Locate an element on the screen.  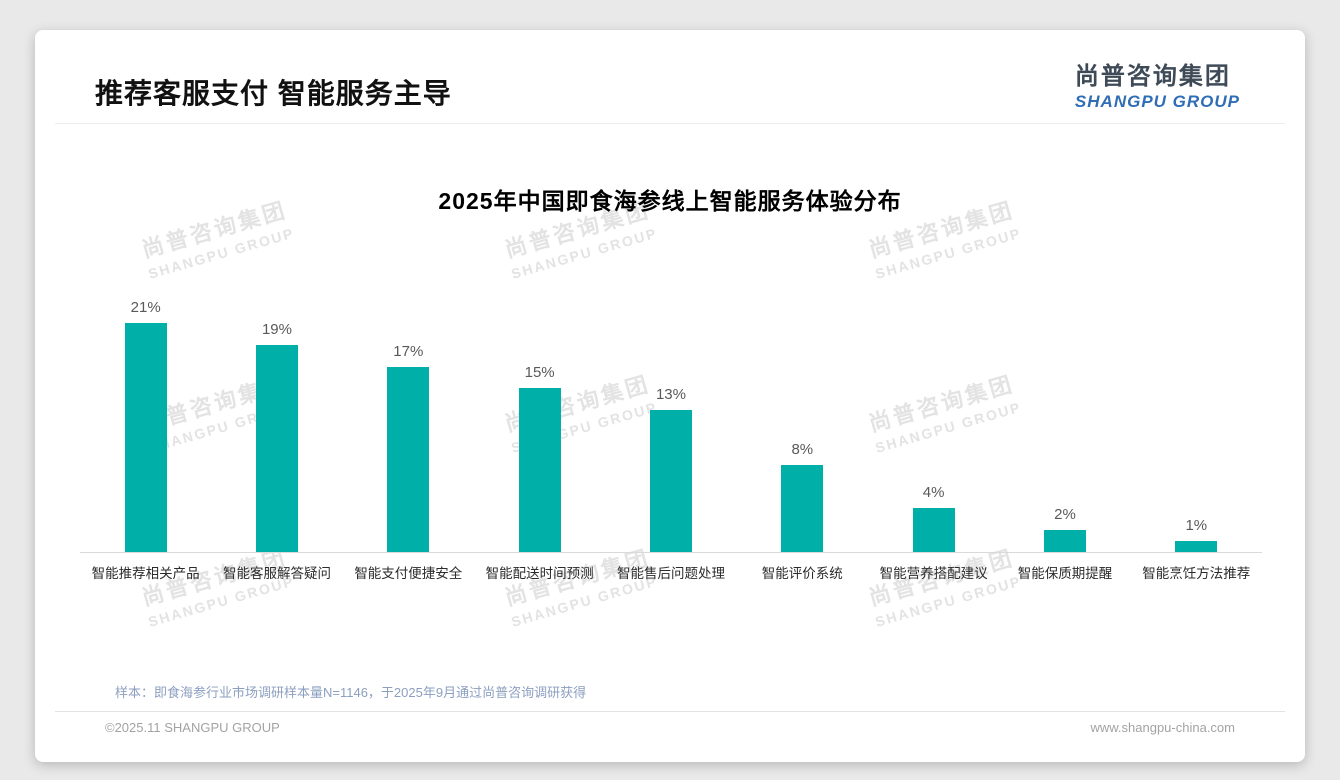
bar-category-label: 智能客服解答疑问 is located at coordinates (276, 573).